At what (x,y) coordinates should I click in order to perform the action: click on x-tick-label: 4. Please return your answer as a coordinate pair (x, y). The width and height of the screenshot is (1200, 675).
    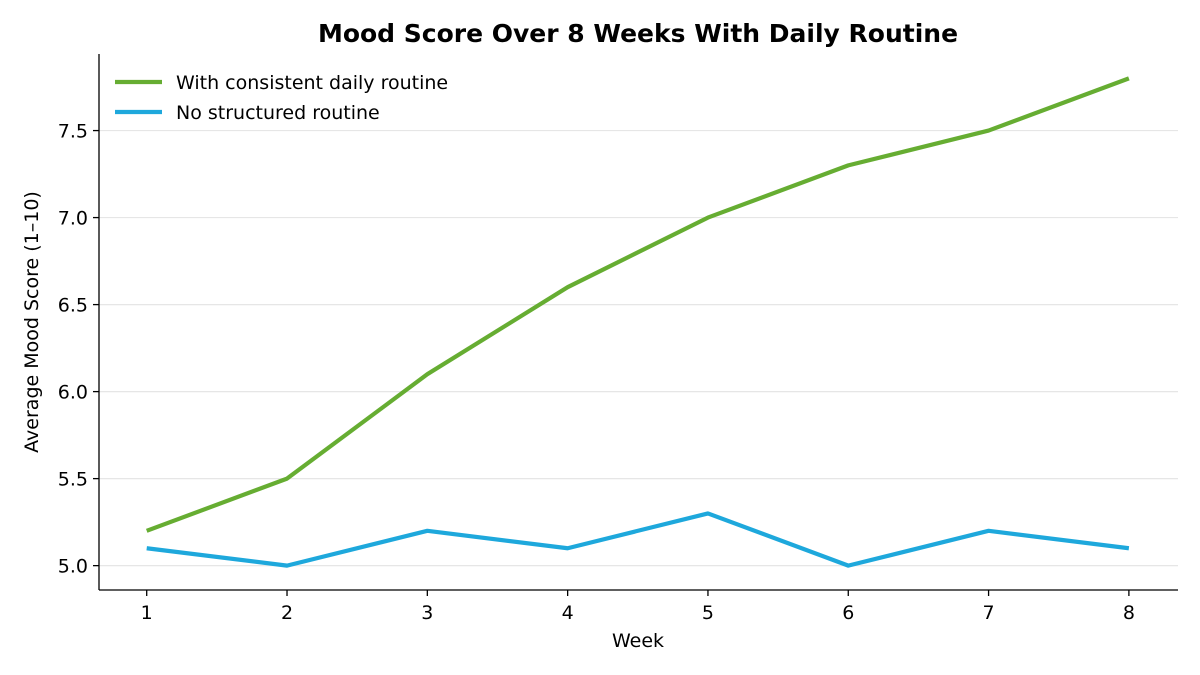
    Looking at the image, I should click on (568, 613).